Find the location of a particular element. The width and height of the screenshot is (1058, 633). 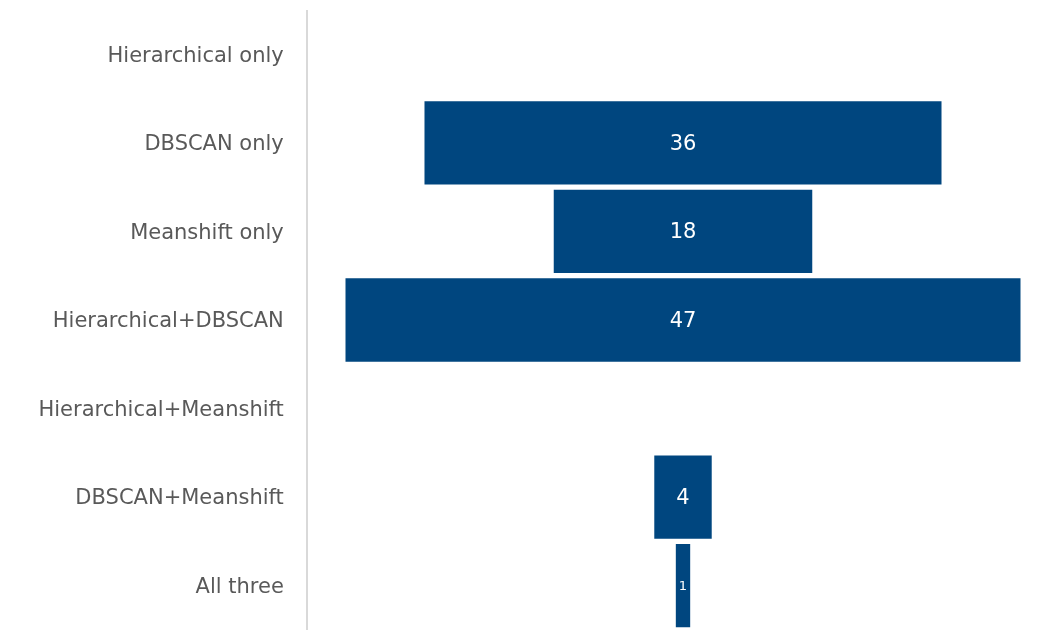

category-label: Meanshift only is located at coordinates (207, 231).